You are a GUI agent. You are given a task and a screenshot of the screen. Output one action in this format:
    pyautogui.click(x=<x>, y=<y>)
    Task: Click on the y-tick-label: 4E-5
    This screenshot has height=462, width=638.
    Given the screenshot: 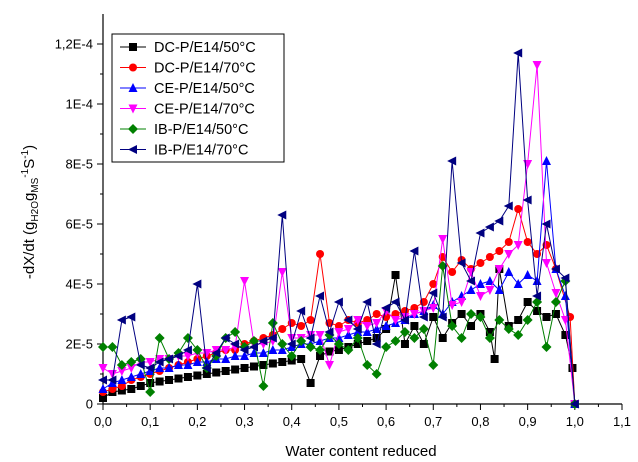 What is the action you would take?
    pyautogui.click(x=79, y=284)
    